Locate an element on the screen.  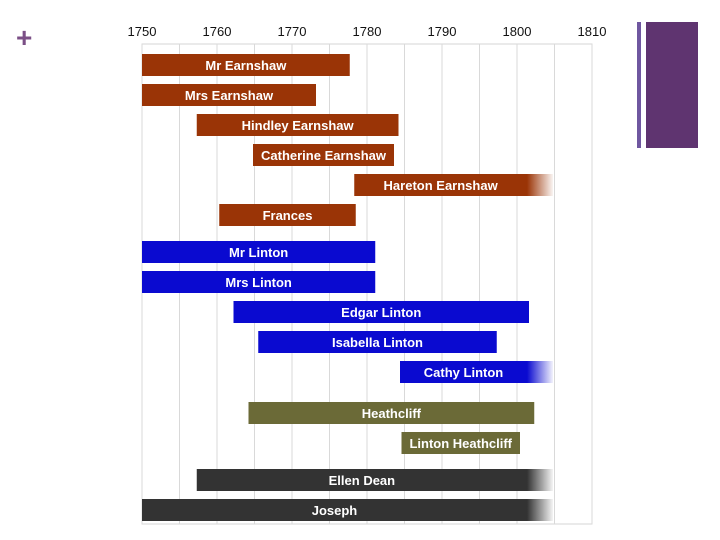
bar-label: Catherine Earnshaw is located at coordinates (324, 155).